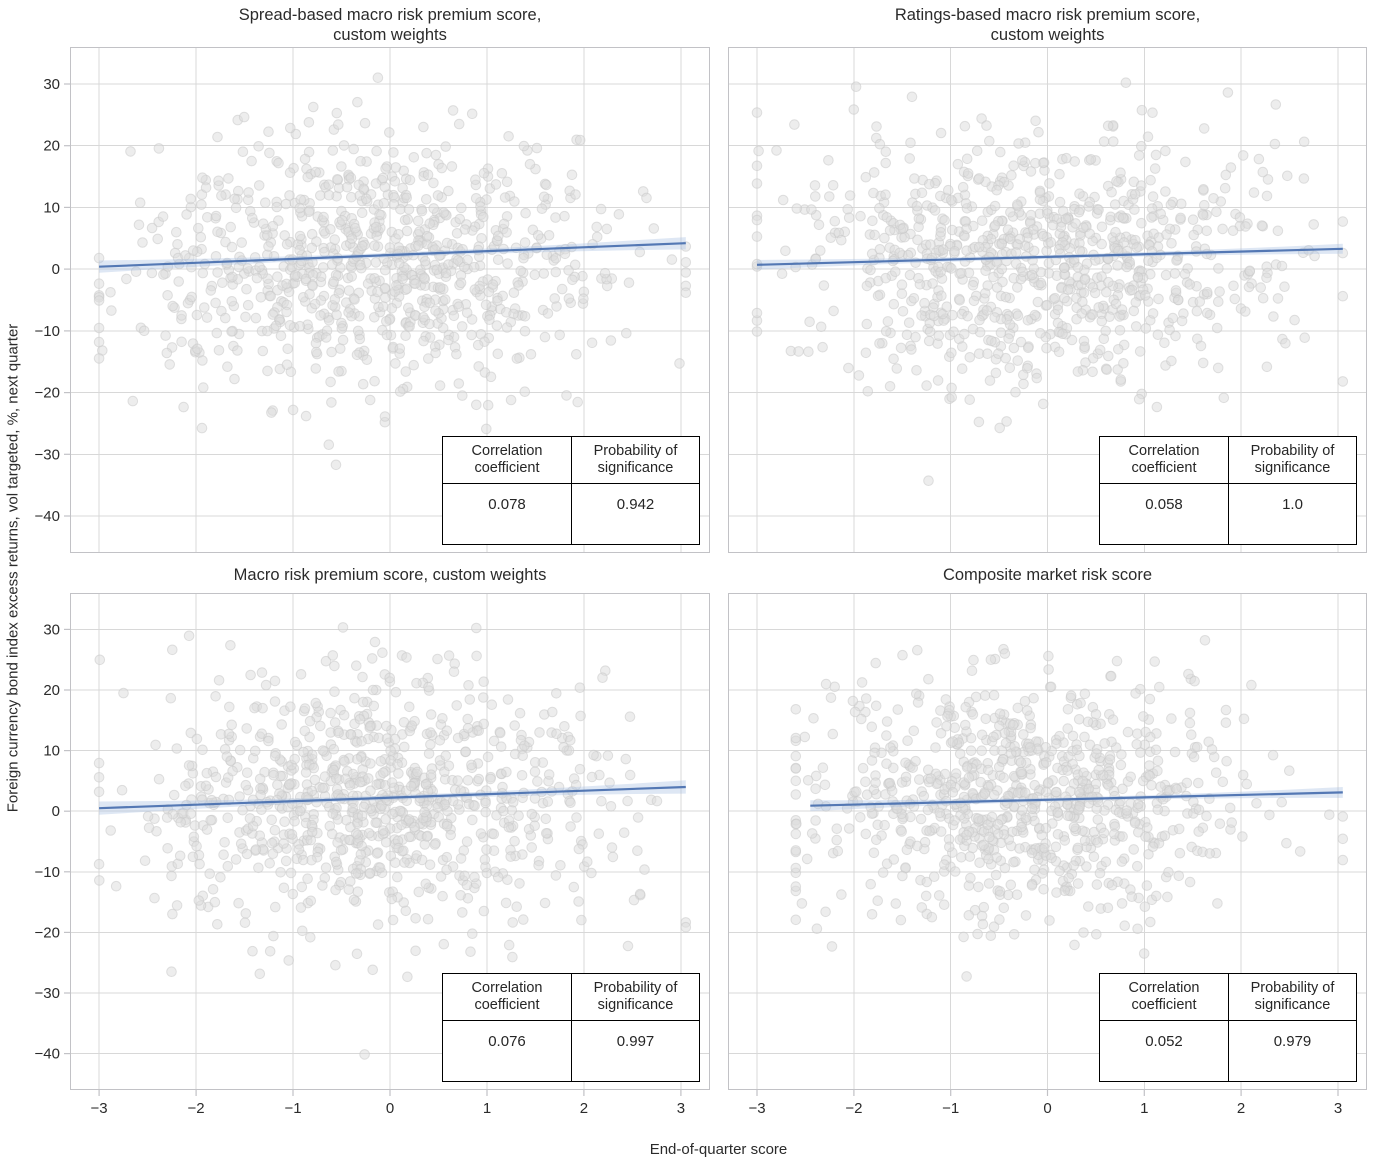  I want to click on probability-of-significance-value: 0.997, so click(635, 1050).